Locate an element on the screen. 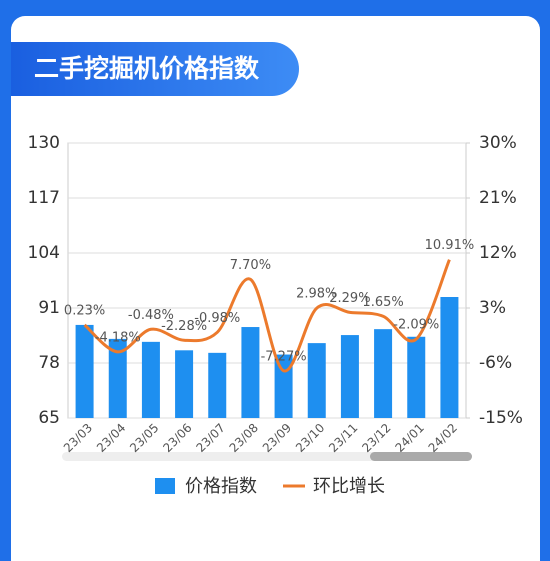 The image size is (550, 561). title: 二手挖掘机价格指数 is located at coordinates (147, 68).